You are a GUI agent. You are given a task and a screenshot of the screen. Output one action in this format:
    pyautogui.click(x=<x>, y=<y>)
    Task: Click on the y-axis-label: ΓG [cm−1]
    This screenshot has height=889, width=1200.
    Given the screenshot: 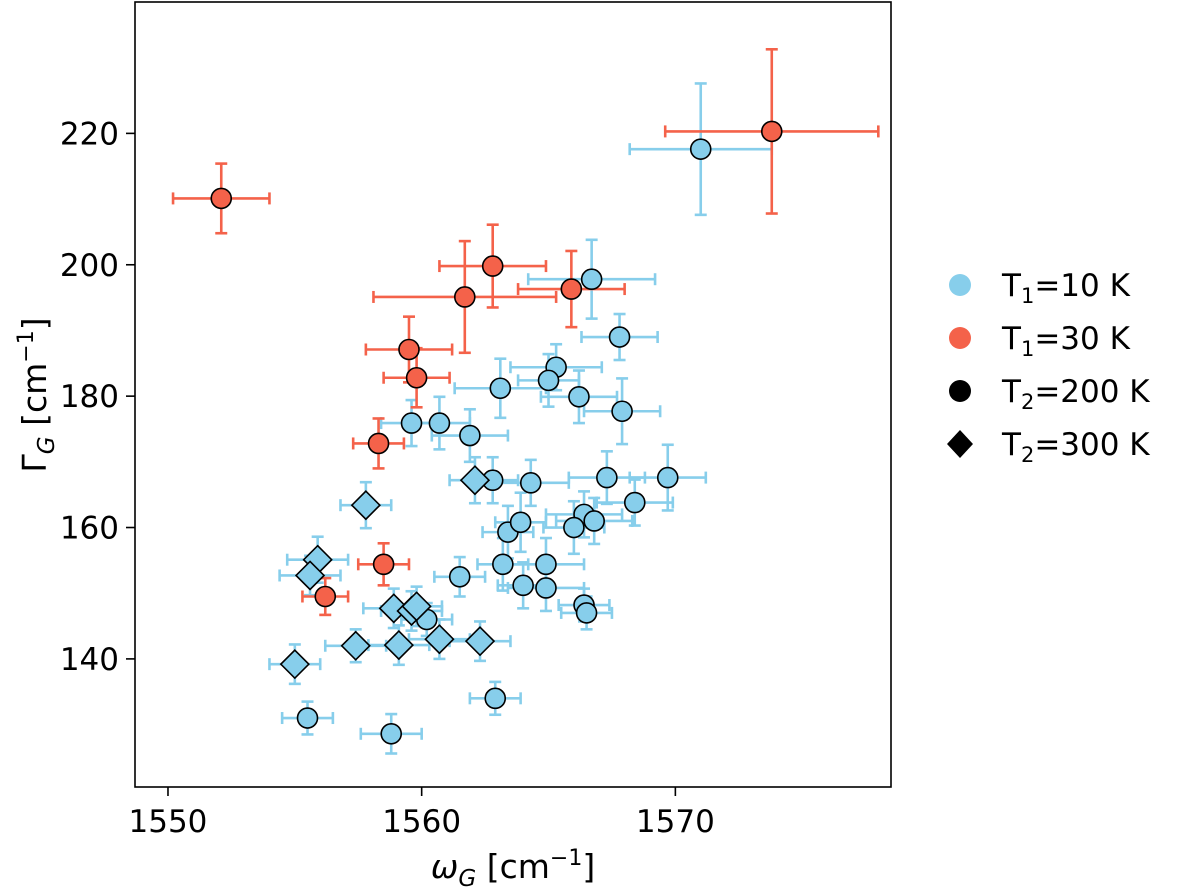 What is the action you would take?
    pyautogui.click(x=37, y=394)
    